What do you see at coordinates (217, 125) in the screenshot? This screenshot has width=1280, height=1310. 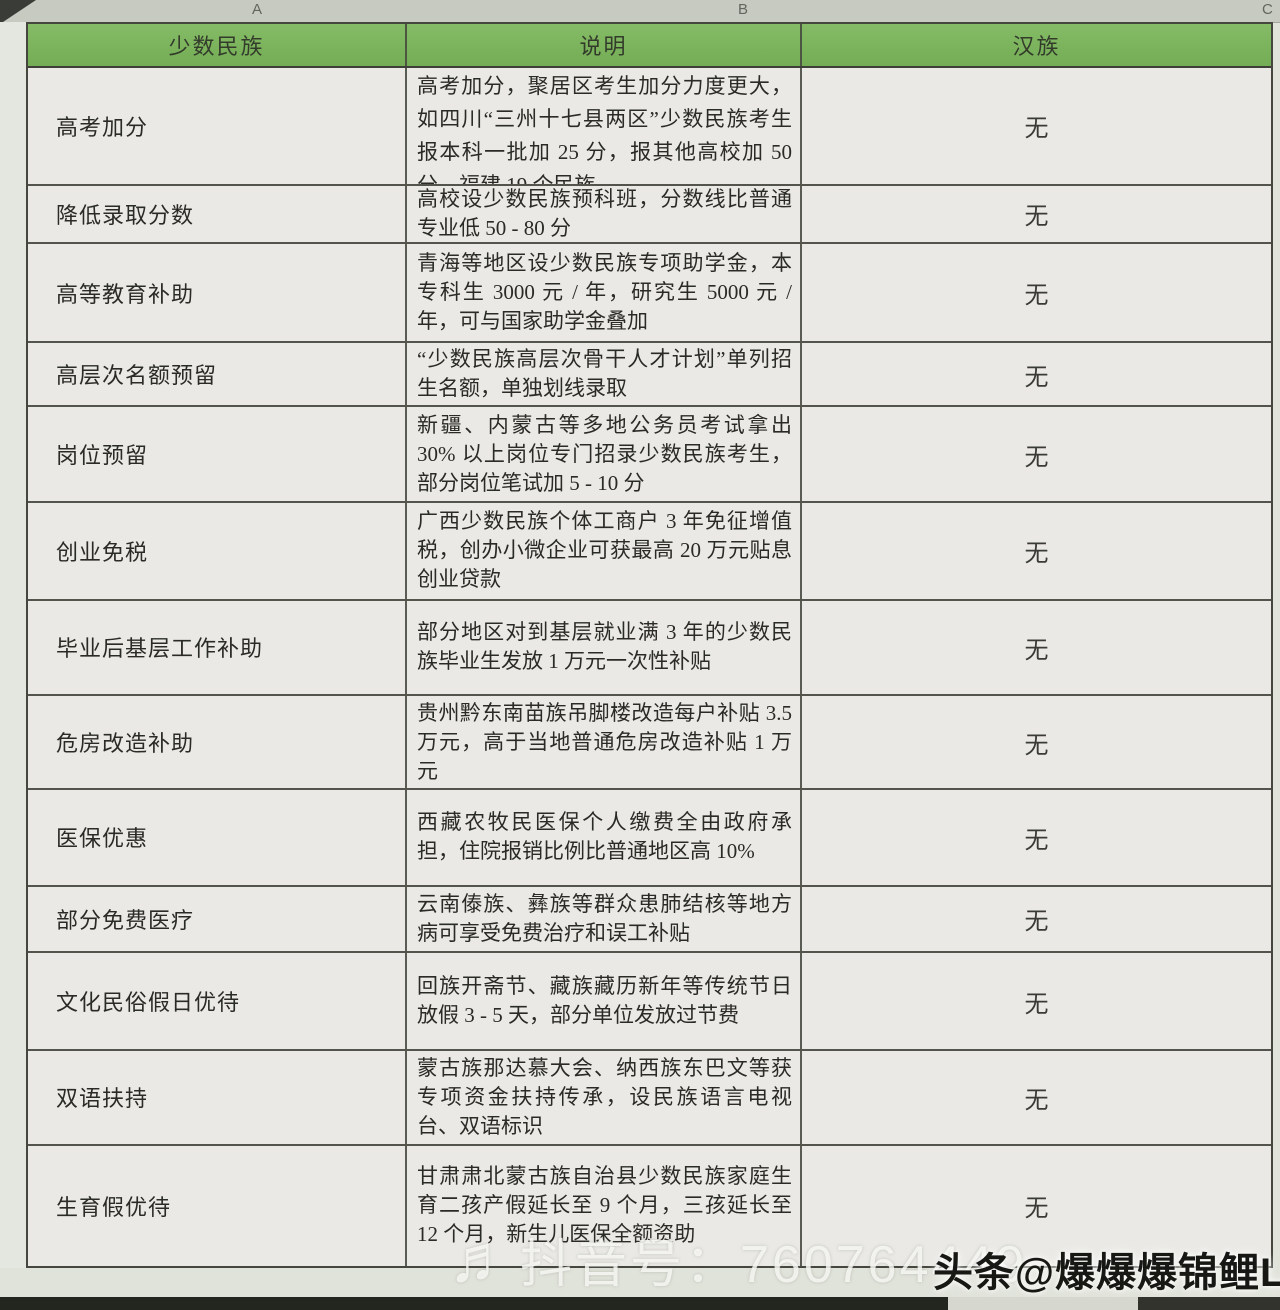 I see `category-cell: 高考加分` at bounding box center [217, 125].